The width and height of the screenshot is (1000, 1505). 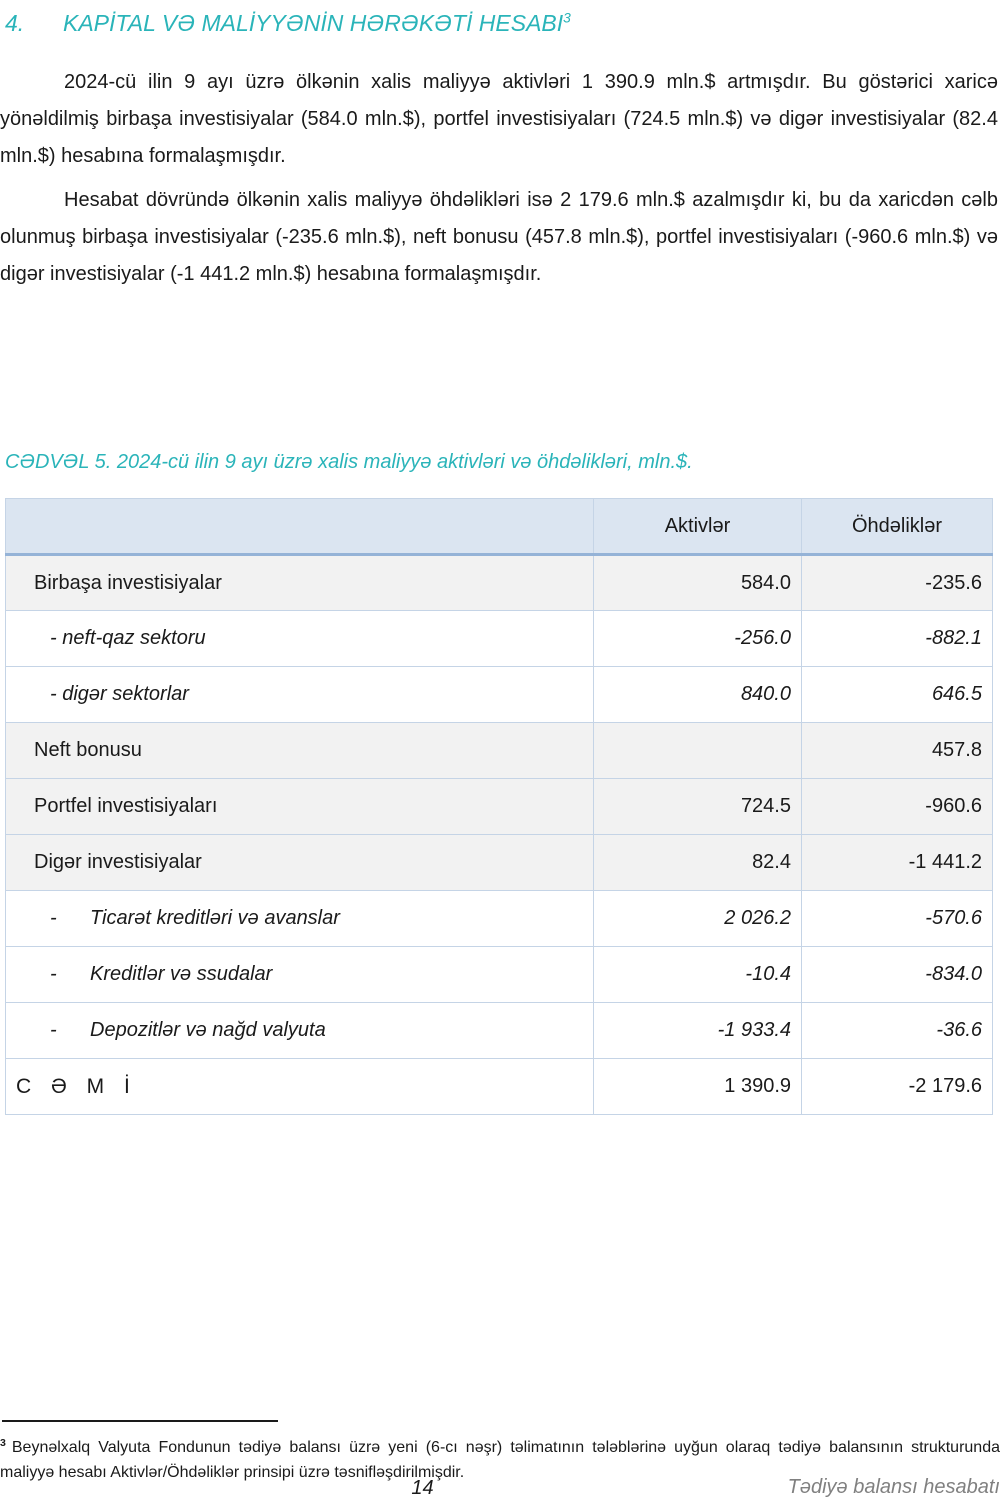 What do you see at coordinates (697, 527) in the screenshot?
I see `table-header-aktivler: Aktivlər` at bounding box center [697, 527].